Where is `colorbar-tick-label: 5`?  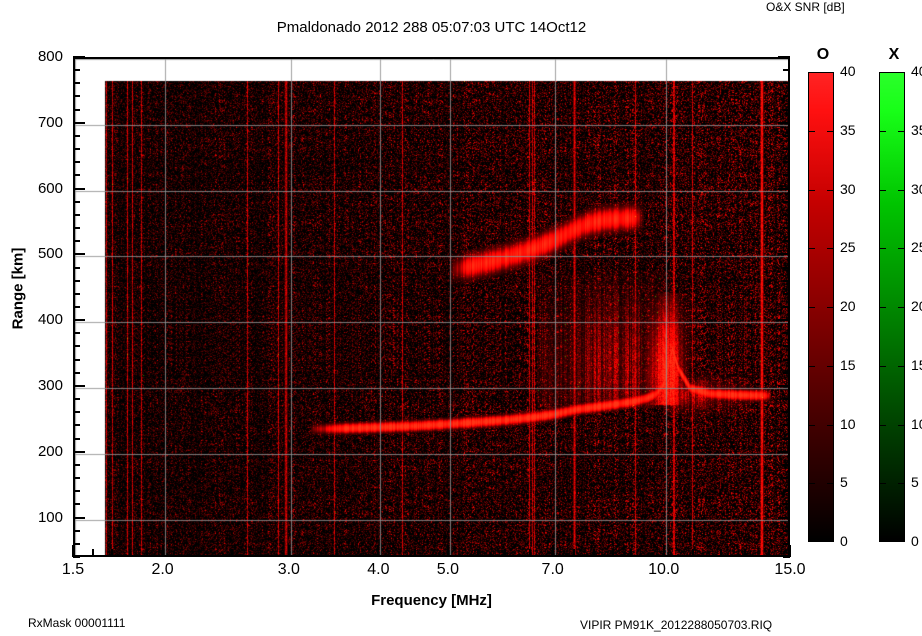
colorbar-tick-label: 5 is located at coordinates (844, 482).